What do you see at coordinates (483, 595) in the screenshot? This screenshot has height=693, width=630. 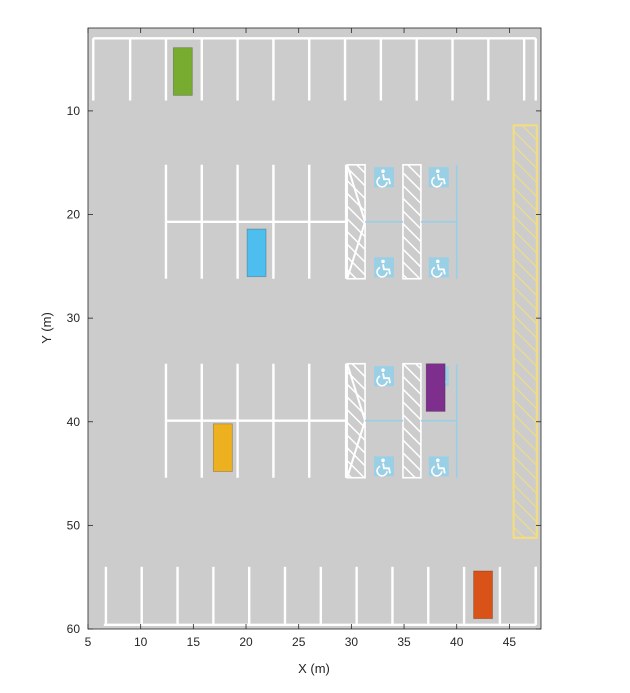 I see `orange-vehicle` at bounding box center [483, 595].